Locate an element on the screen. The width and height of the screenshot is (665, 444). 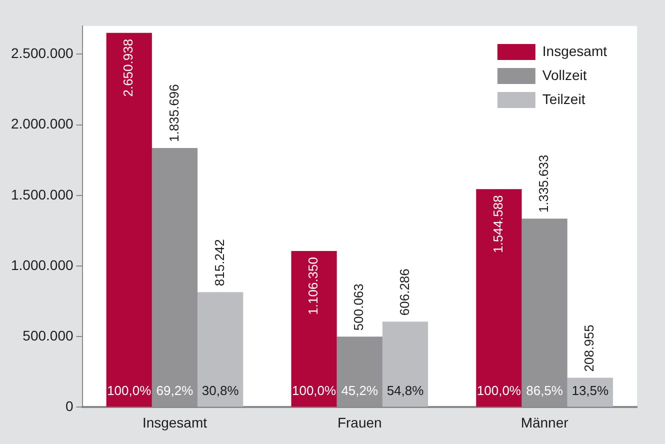
annotation: 45,2% is located at coordinates (360, 390).